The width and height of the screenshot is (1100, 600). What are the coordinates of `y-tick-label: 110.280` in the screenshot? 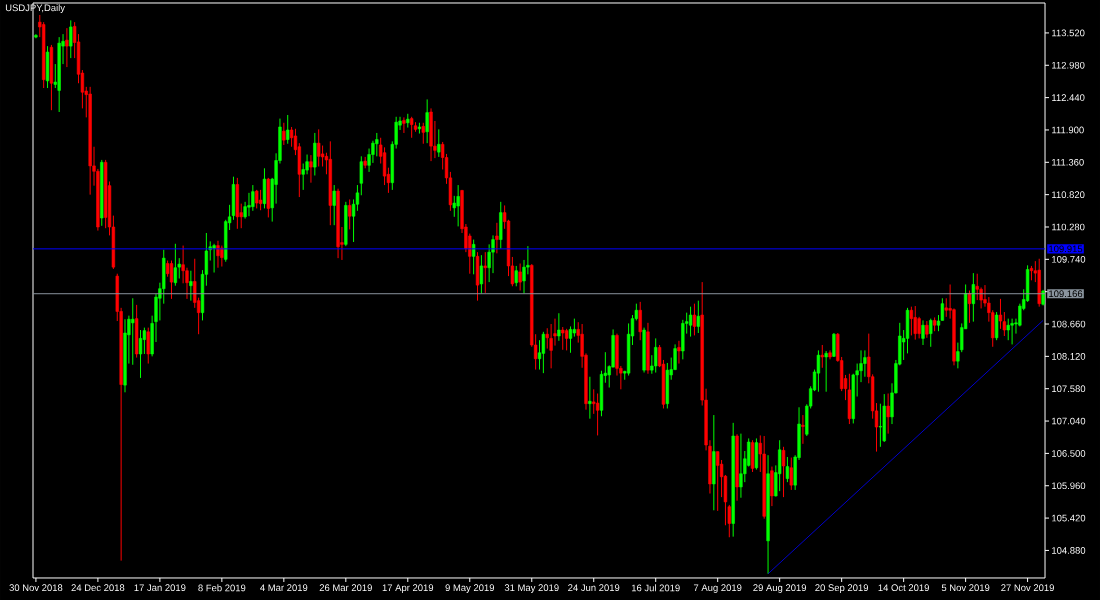 It's located at (1068, 227).